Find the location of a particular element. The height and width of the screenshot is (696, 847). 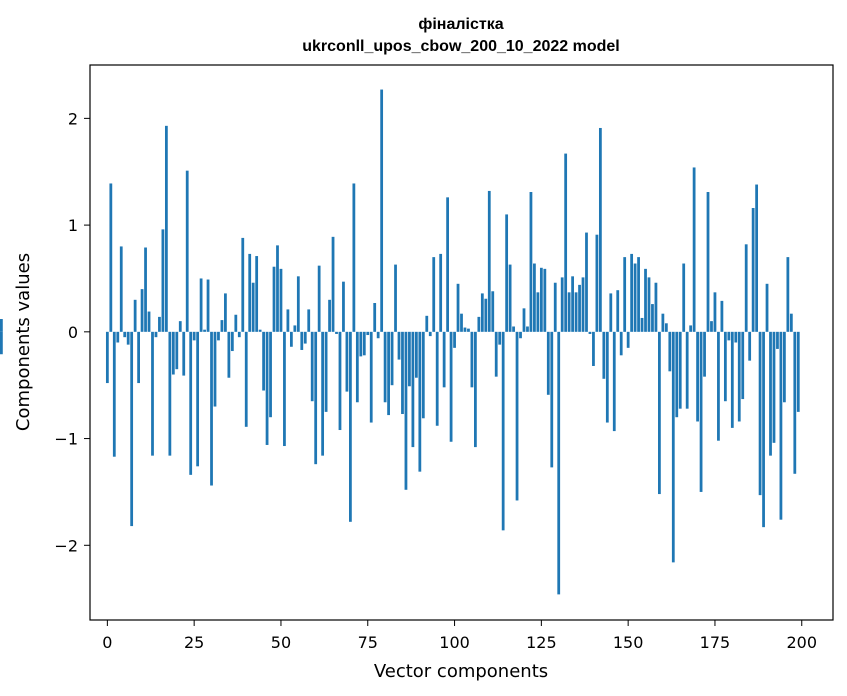

x-tick-label: 25 is located at coordinates (194, 642).